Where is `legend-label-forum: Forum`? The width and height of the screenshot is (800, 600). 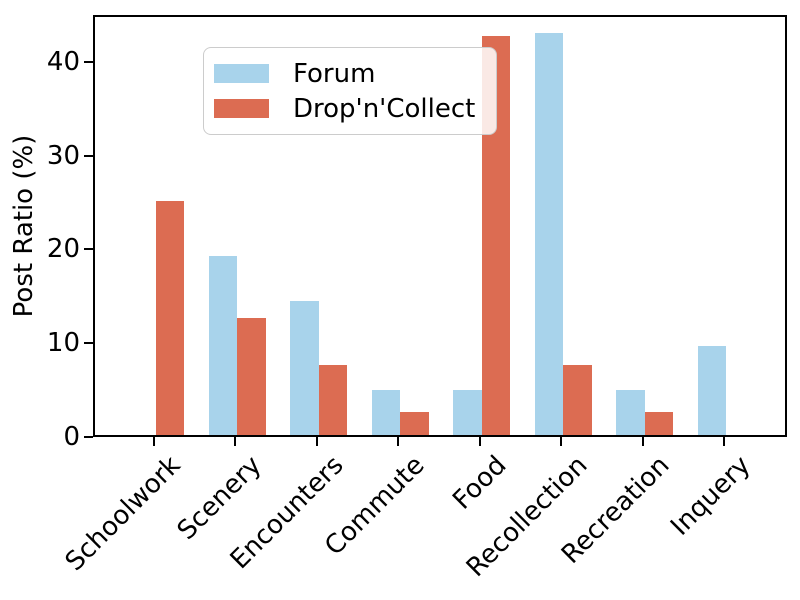 legend-label-forum: Forum is located at coordinates (334, 73).